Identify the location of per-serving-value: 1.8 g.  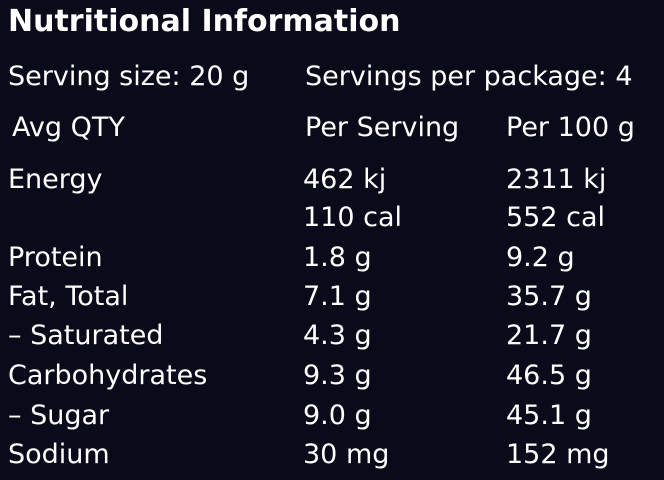
(337, 257).